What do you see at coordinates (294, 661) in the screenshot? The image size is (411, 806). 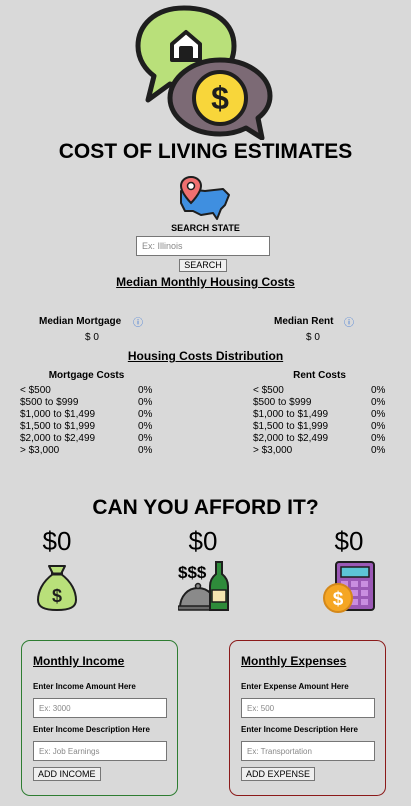 I see `expense-card-title: Monthly Expenses` at bounding box center [294, 661].